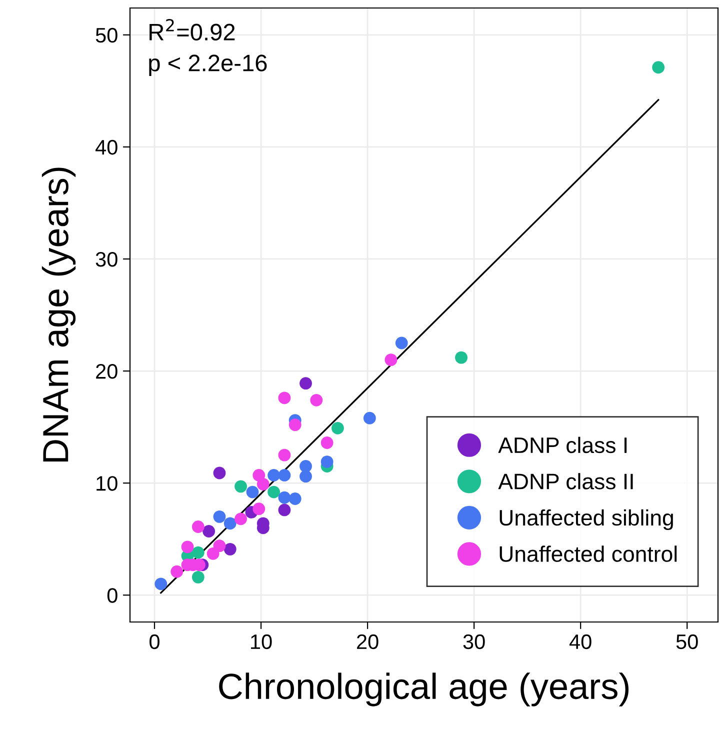  I want to click on x-tick-label: 50, so click(687, 642).